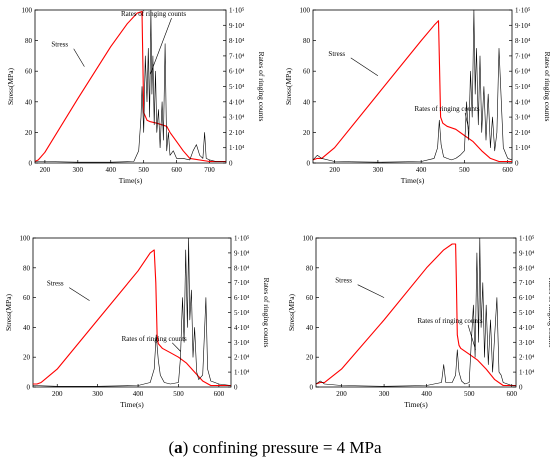 Image resolution: width=550 pixels, height=466 pixels. I want to click on figure-caption: (a) confining pressure = 4 MPa, so click(275, 448).